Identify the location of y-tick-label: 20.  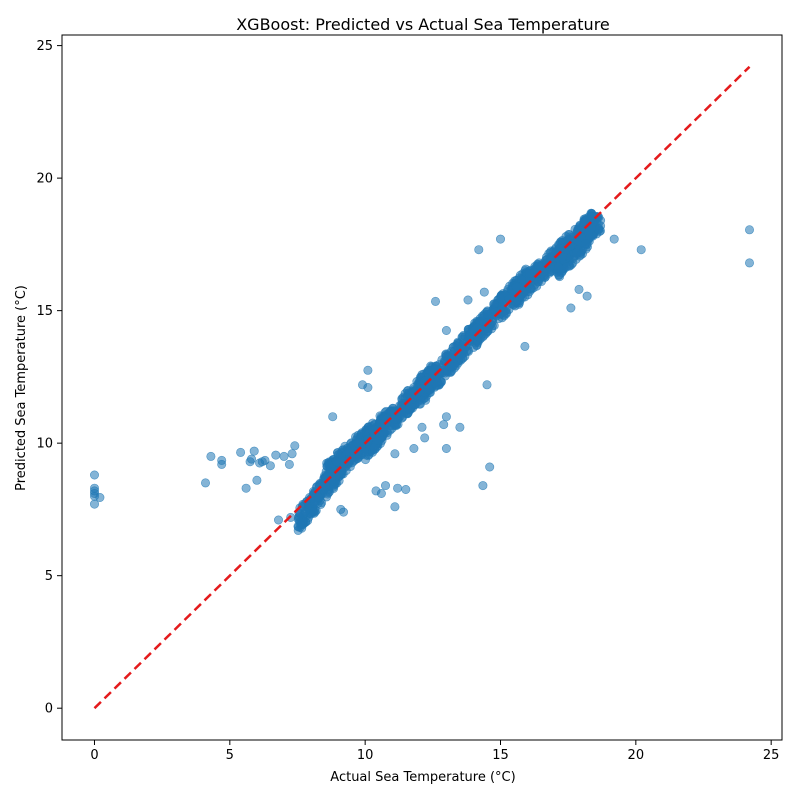
(44, 179).